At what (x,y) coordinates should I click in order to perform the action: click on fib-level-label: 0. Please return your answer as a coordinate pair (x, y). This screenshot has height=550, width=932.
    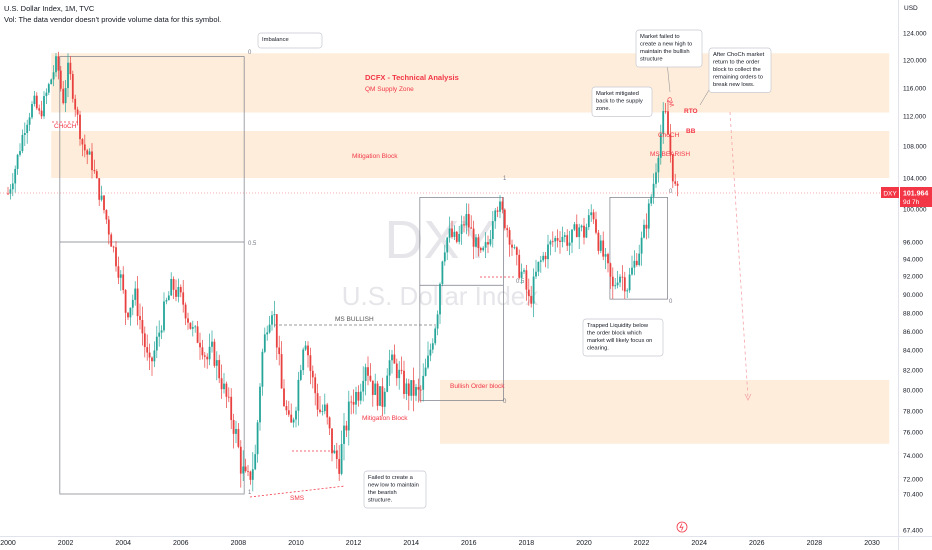
    Looking at the image, I should click on (671, 302).